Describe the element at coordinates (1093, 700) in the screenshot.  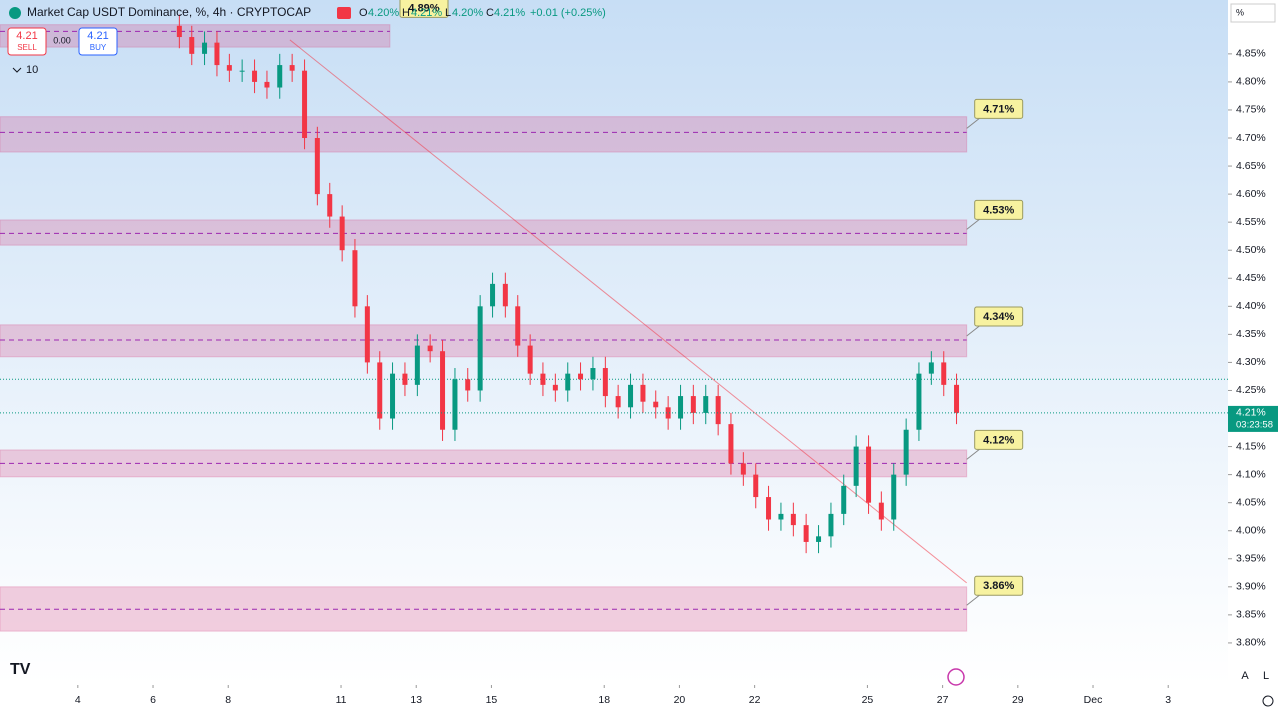
I see `x-tick-label: Dec` at that location.